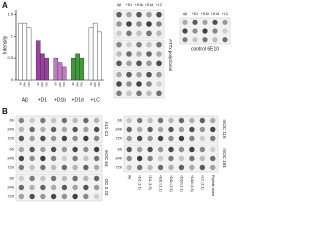  I want to click on y-tick-label: 0.5, so click(10, 57).